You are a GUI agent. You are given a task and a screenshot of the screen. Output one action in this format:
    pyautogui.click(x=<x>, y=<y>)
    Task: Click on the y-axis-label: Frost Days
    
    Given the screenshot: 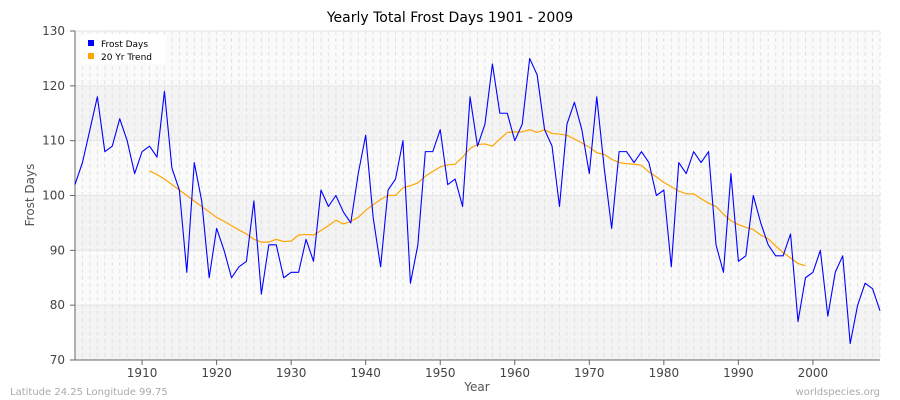 What is the action you would take?
    pyautogui.click(x=30, y=195)
    